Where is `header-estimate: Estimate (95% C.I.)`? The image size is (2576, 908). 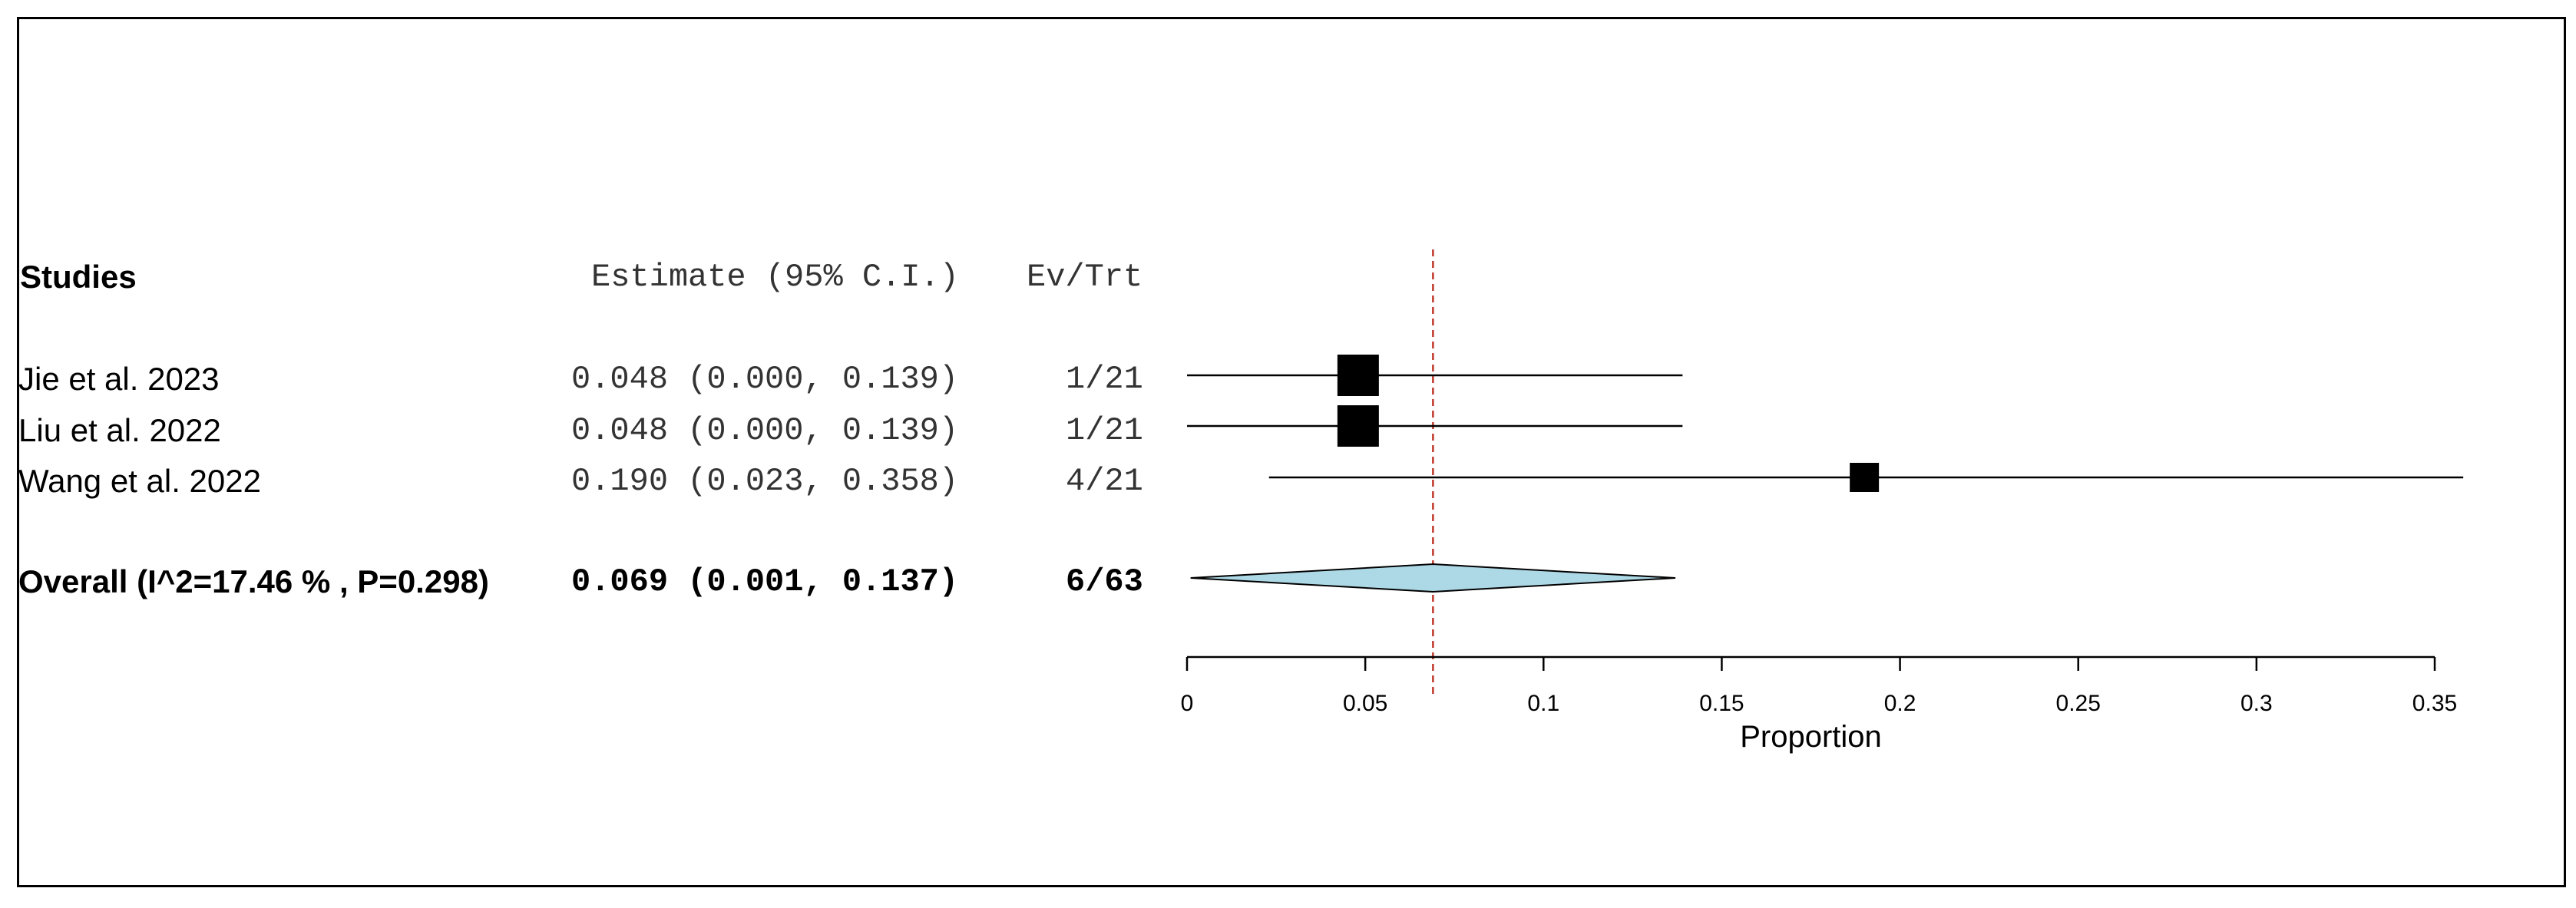 header-estimate: Estimate (95% C.I.) is located at coordinates (775, 277).